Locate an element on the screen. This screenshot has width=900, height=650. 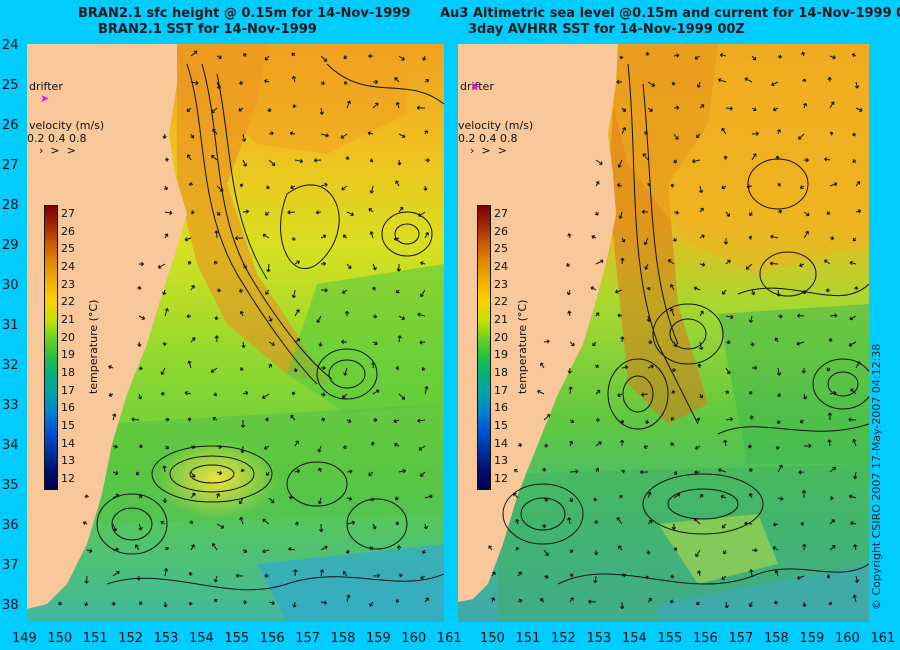
right-colorbar is located at coordinates (484, 347).